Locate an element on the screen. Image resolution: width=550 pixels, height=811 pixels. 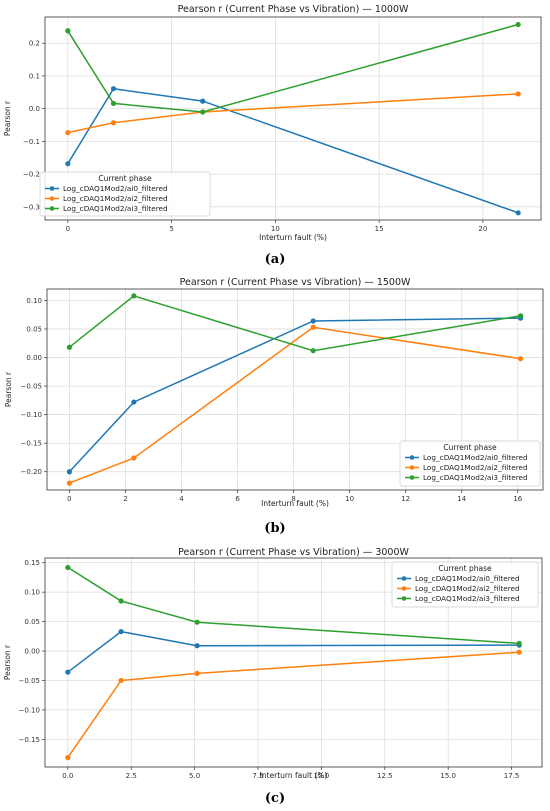
y-tick-label: 0.05 is located at coordinates (34, 329).